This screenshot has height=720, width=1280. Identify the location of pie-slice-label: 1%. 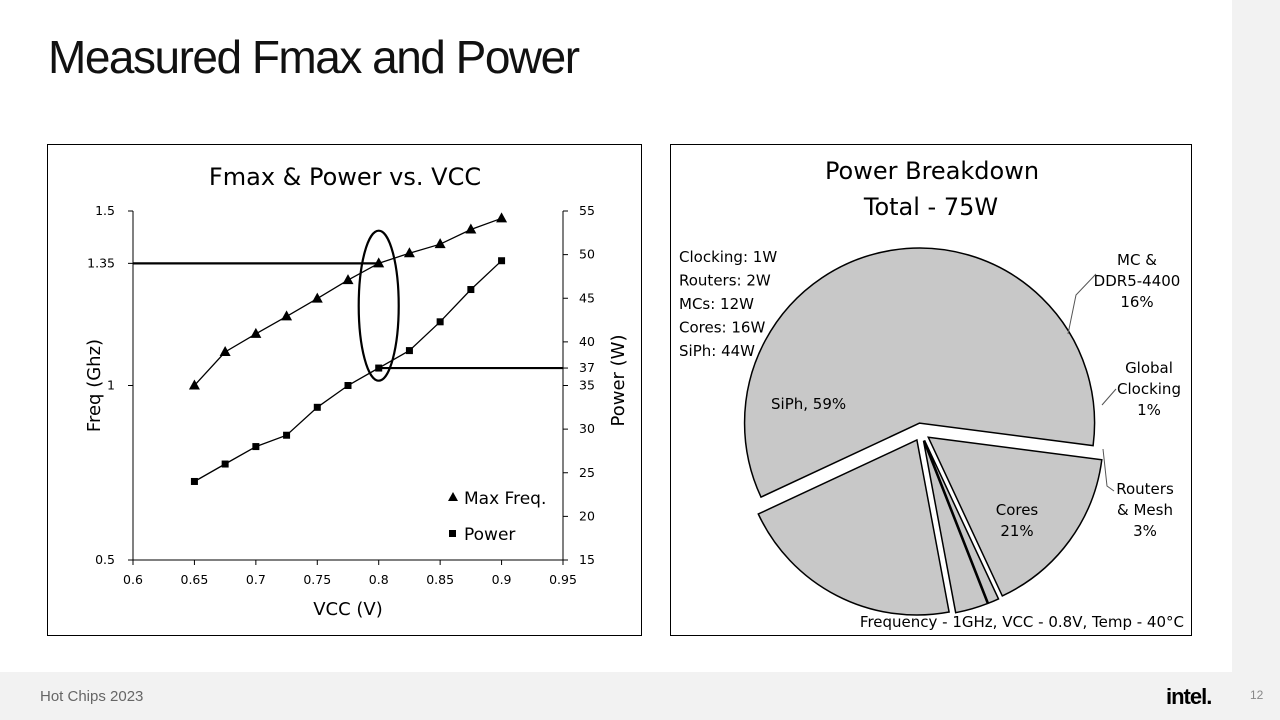
(1149, 410).